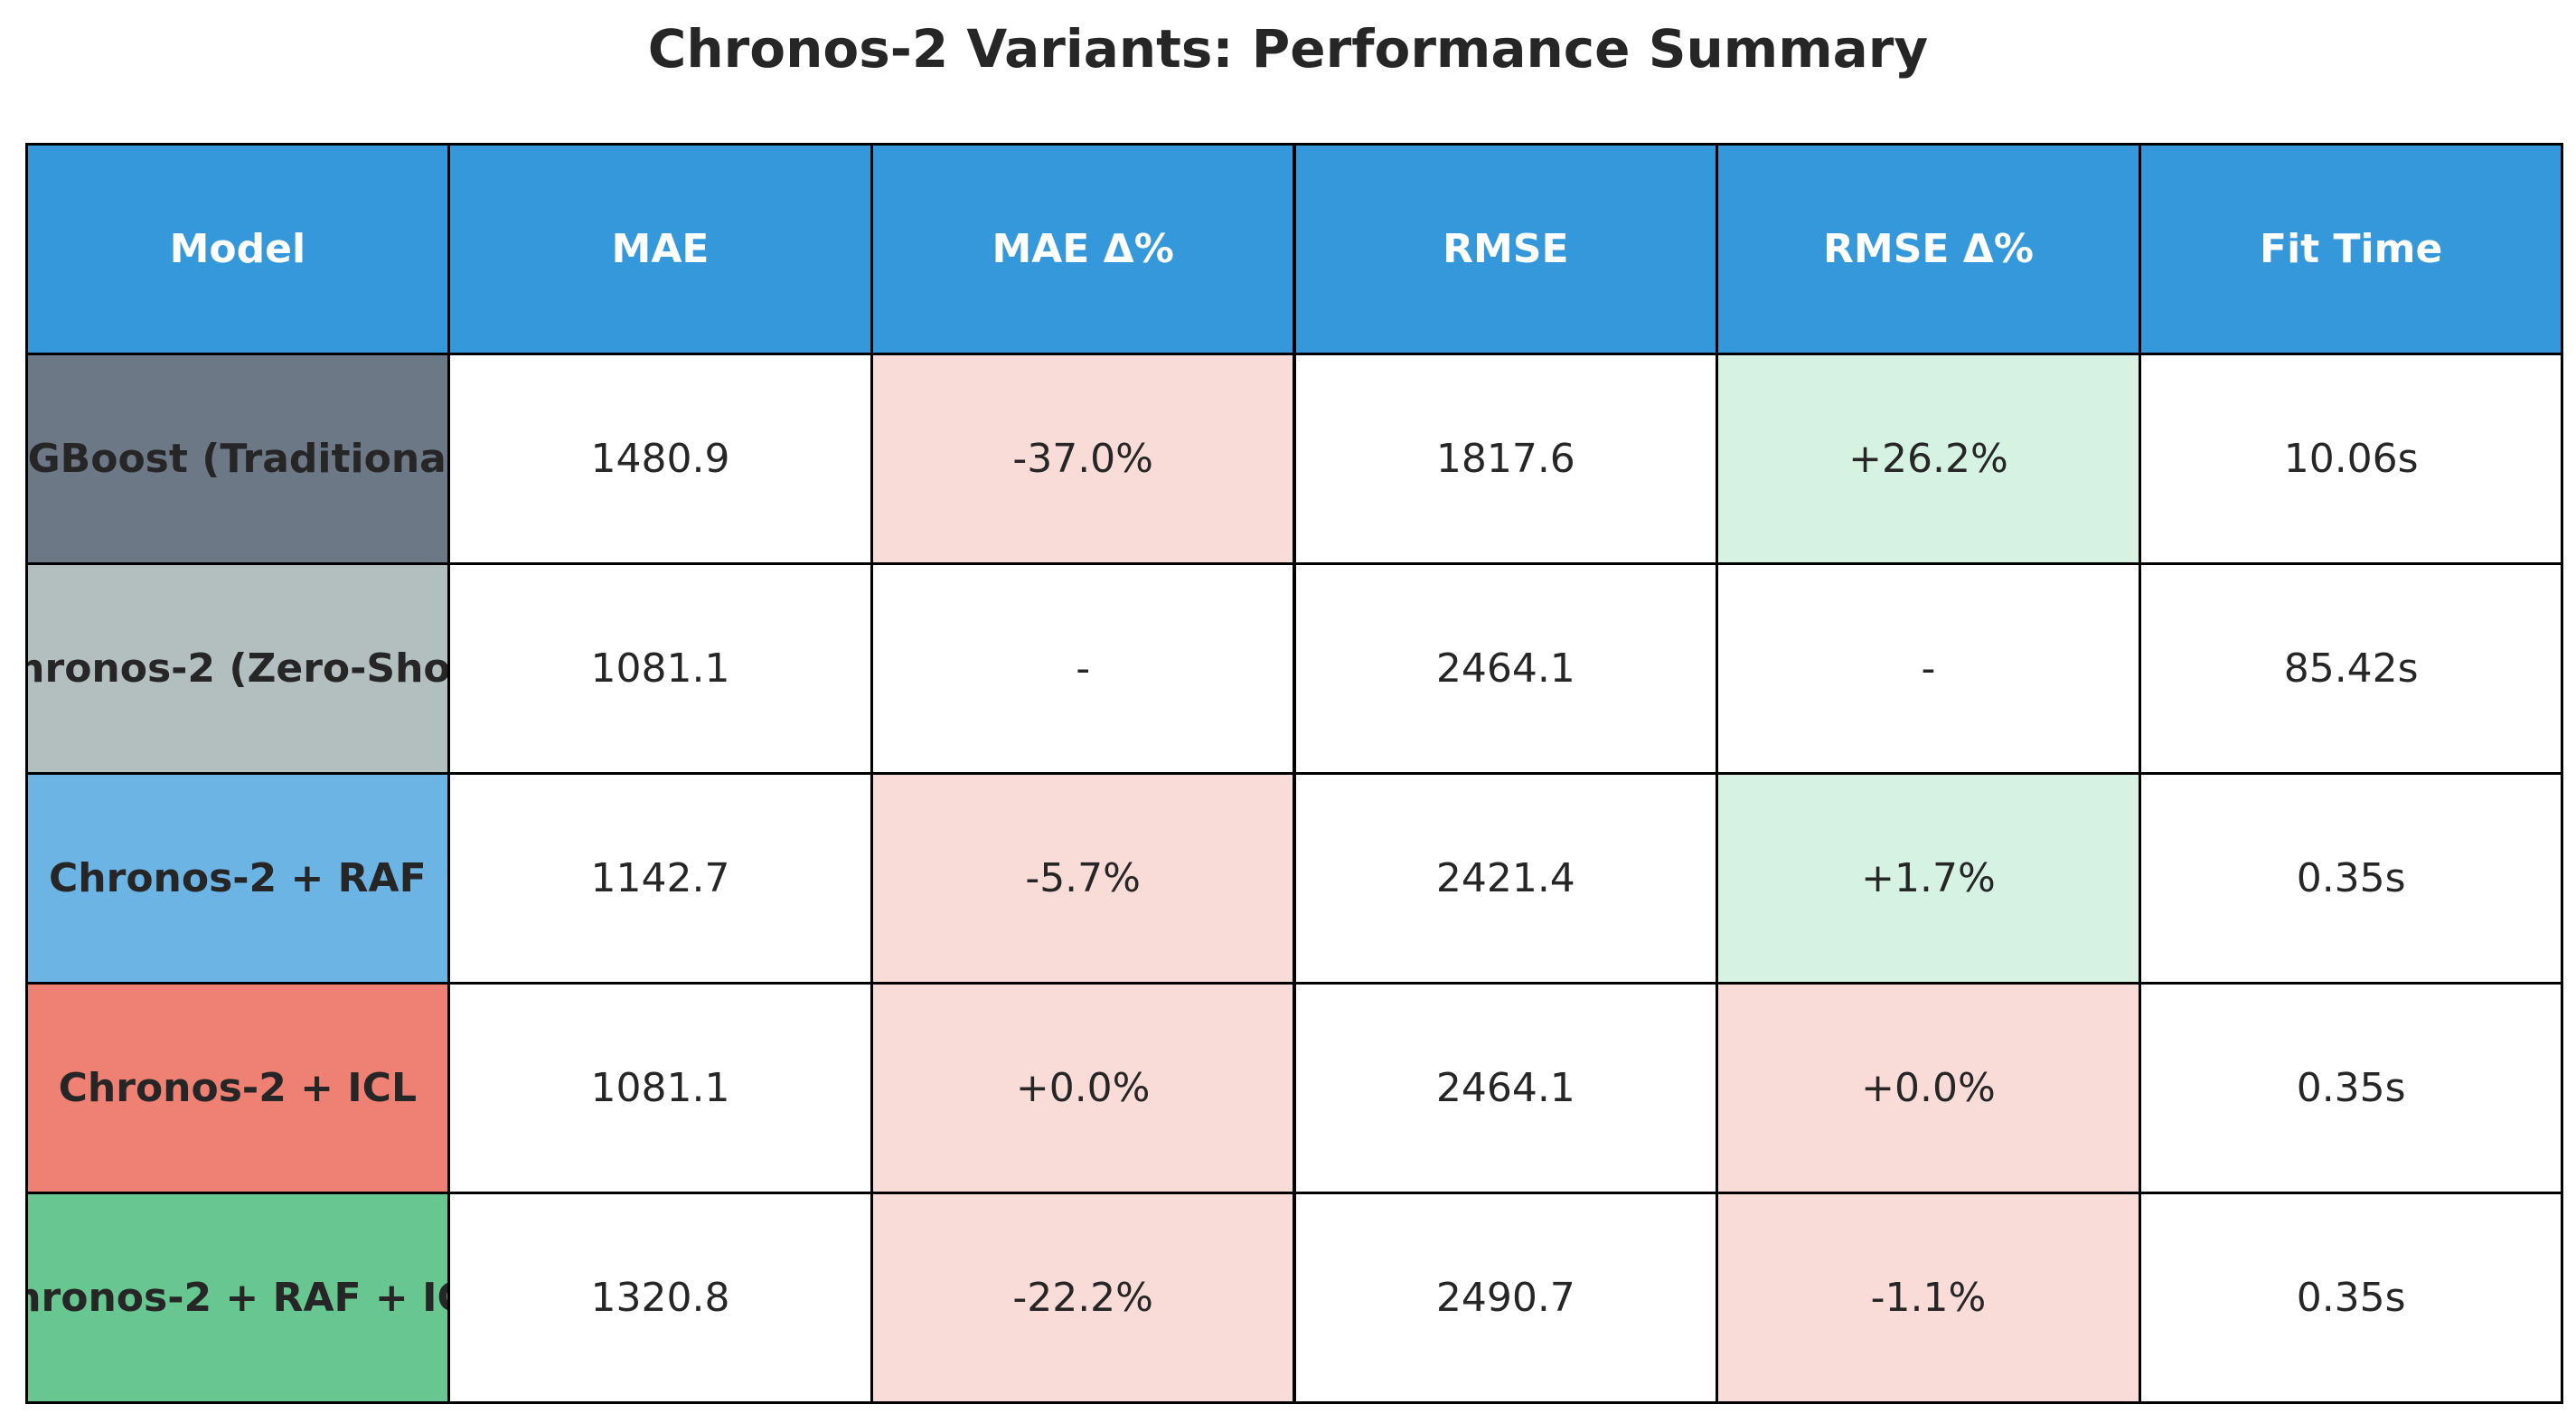  I want to click on table-cell: 85.42s, so click(2351, 668).